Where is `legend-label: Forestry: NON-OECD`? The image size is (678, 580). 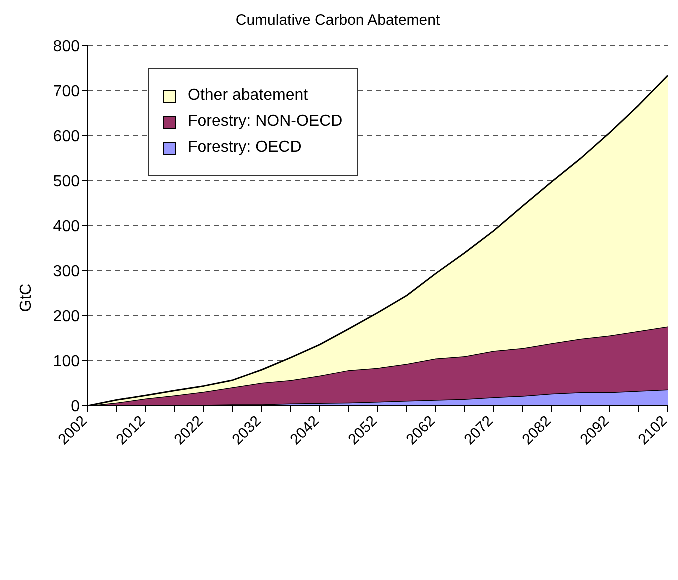
legend-label: Forestry: NON-OECD is located at coordinates (265, 122).